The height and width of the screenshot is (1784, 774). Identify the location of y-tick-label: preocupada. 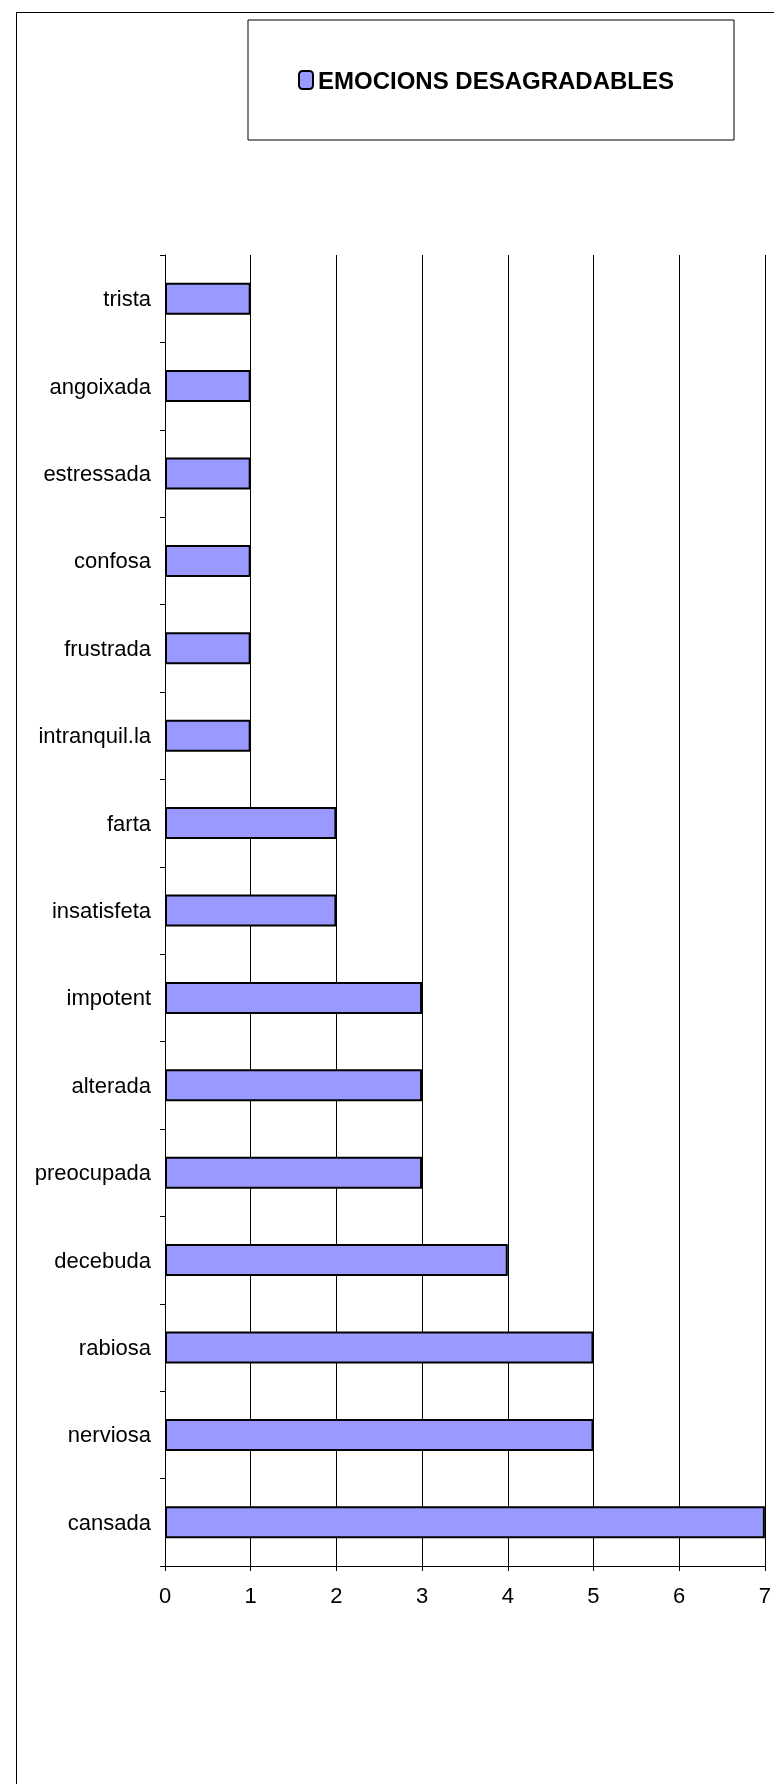
(93, 1173).